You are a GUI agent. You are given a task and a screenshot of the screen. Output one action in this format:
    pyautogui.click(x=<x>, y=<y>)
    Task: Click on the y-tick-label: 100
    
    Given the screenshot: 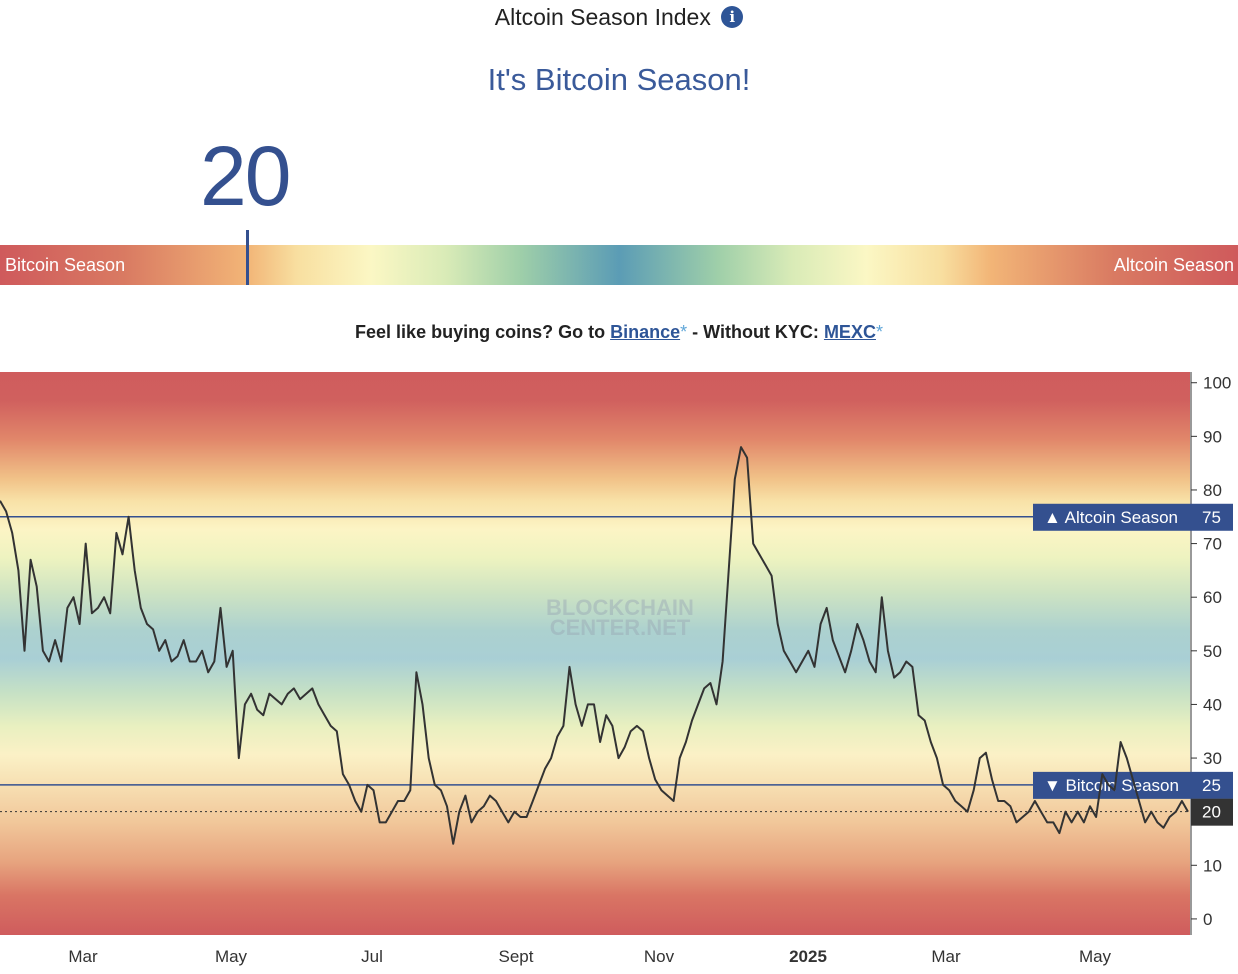 What is the action you would take?
    pyautogui.click(x=1217, y=383)
    